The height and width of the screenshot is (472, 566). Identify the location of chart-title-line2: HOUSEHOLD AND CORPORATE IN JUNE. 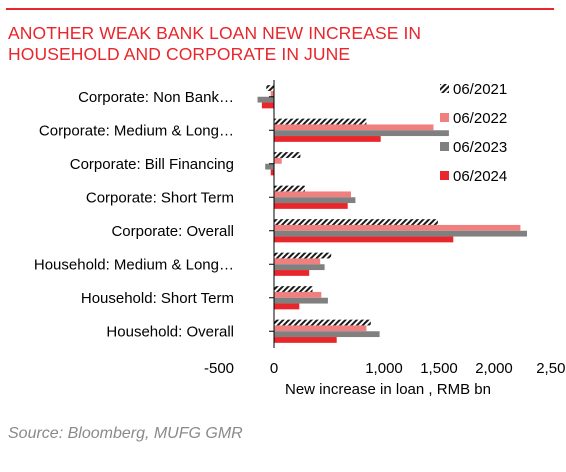
(179, 54).